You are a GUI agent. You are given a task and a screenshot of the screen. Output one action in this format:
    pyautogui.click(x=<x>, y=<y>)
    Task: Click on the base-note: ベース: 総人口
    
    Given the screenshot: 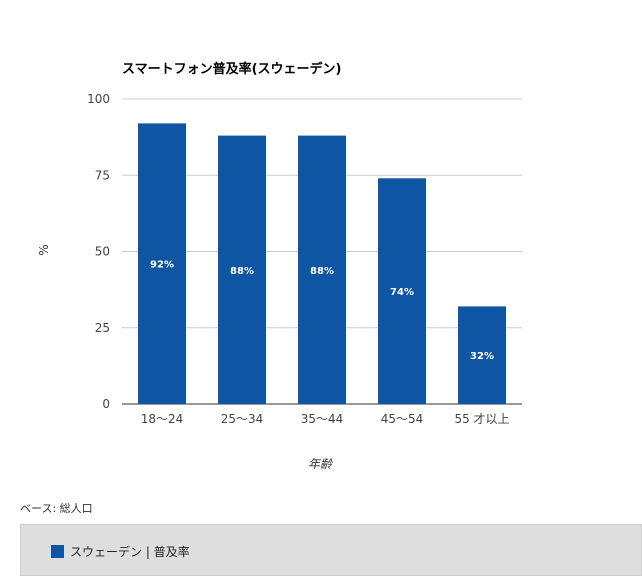 What is the action you would take?
    pyautogui.click(x=56, y=508)
    